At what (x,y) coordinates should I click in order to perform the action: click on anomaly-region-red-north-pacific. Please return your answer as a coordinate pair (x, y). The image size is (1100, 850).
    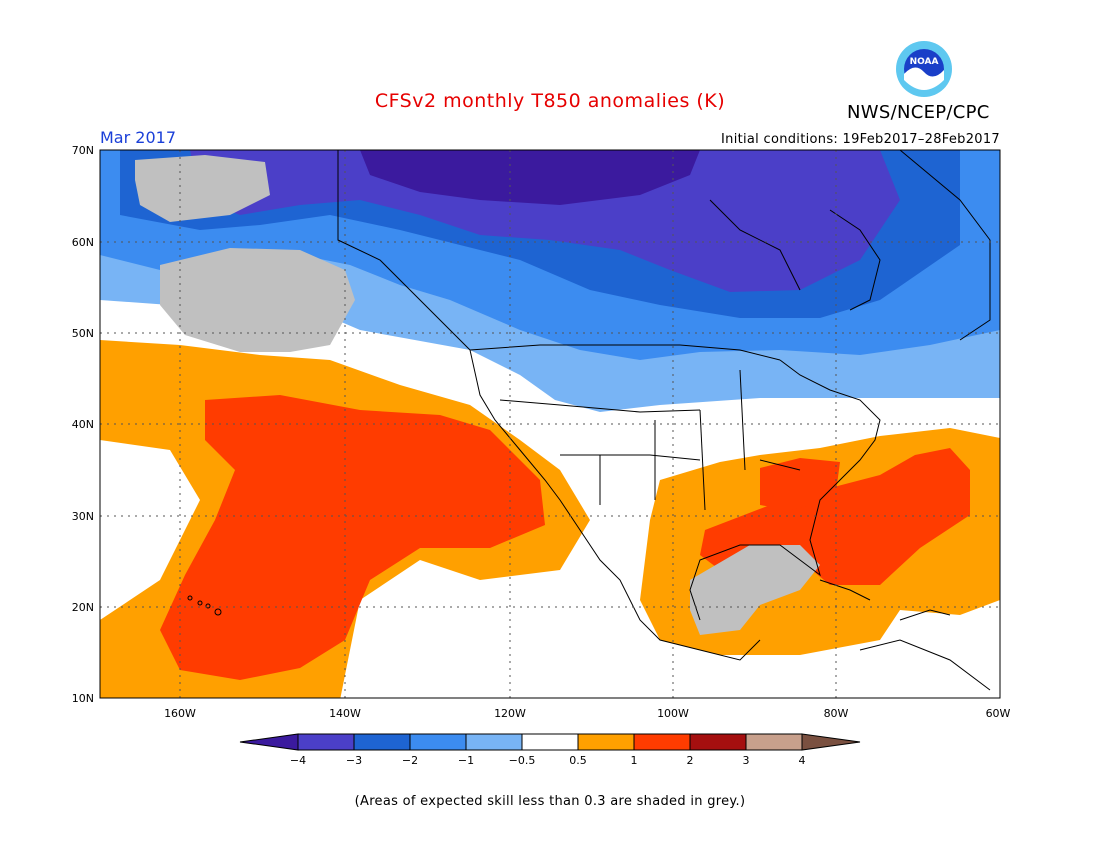
    Looking at the image, I should click on (352, 537).